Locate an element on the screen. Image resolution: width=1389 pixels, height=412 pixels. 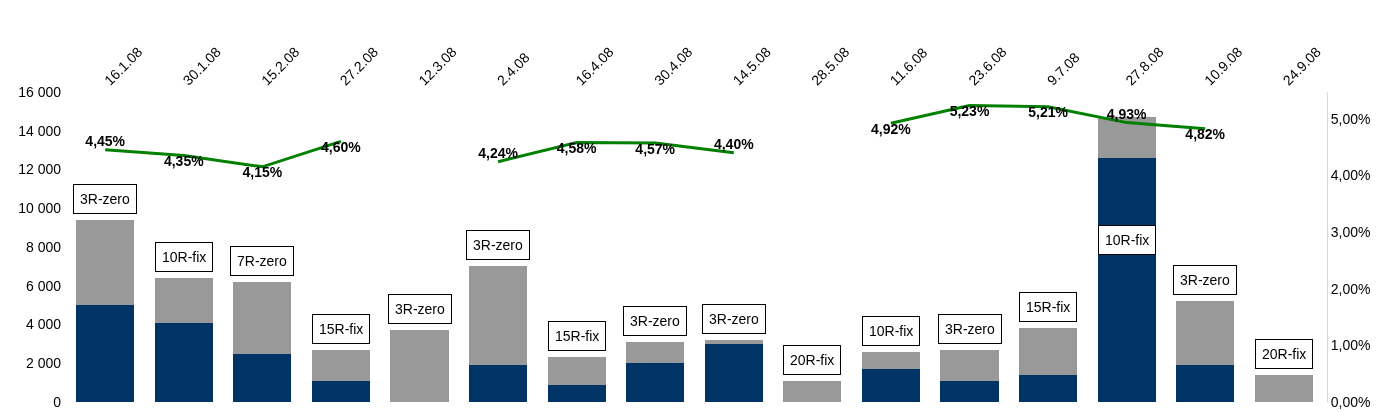
data-label: 4,45% is located at coordinates (105, 141).